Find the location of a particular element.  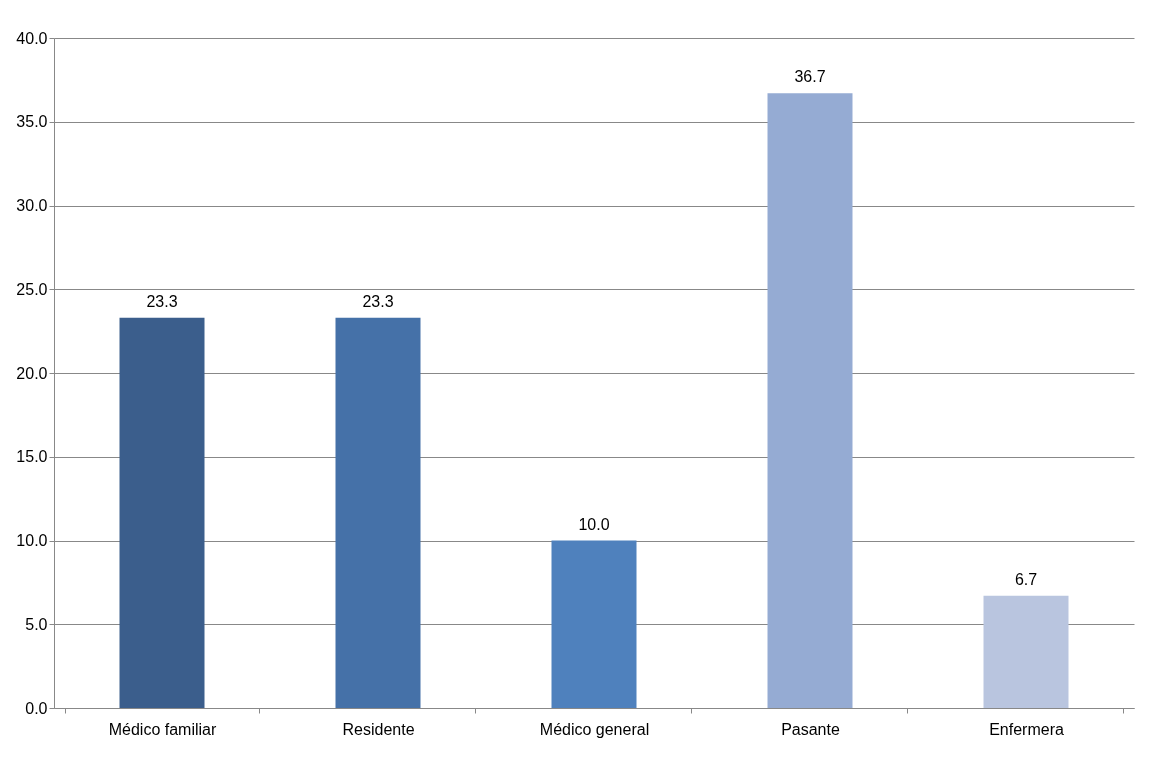

y-tick-label: 40.0 is located at coordinates (32, 38).